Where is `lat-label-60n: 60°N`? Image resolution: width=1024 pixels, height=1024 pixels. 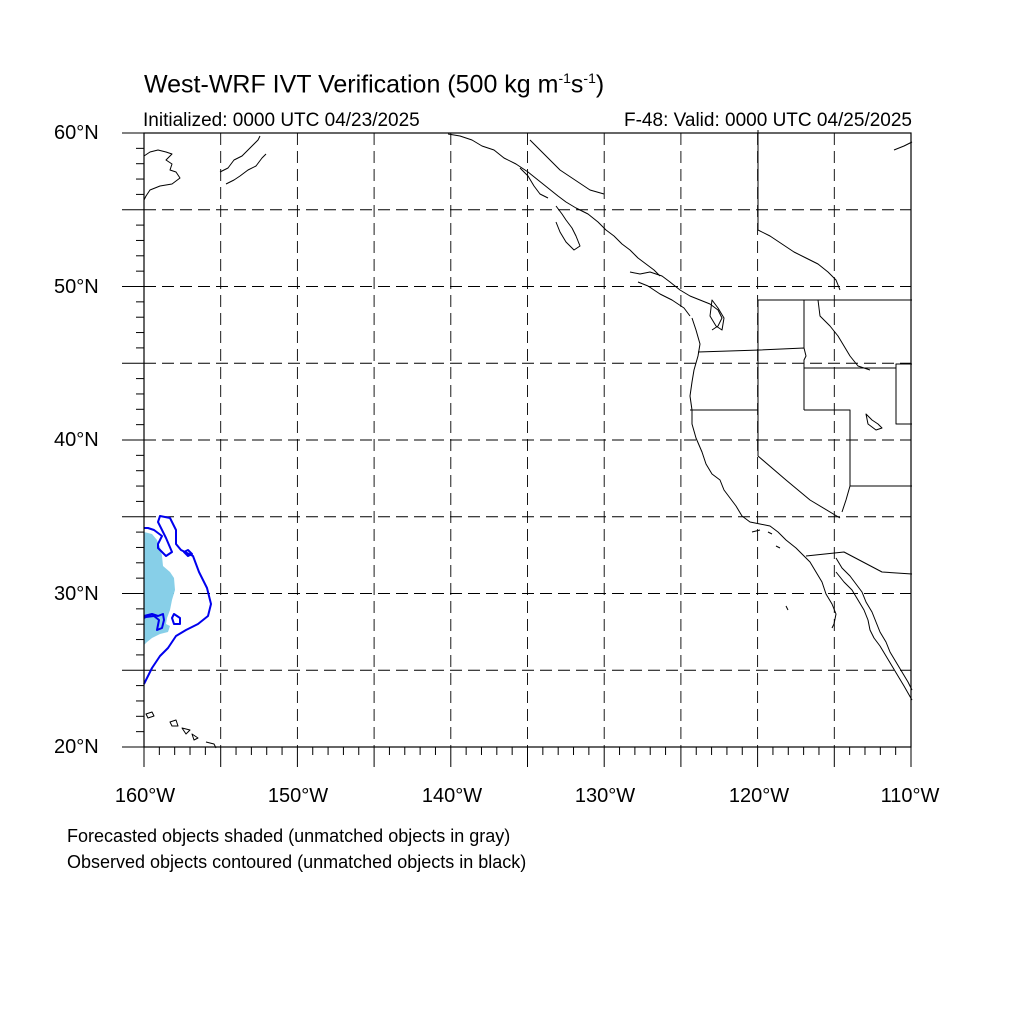 lat-label-60n: 60°N is located at coordinates (76, 133).